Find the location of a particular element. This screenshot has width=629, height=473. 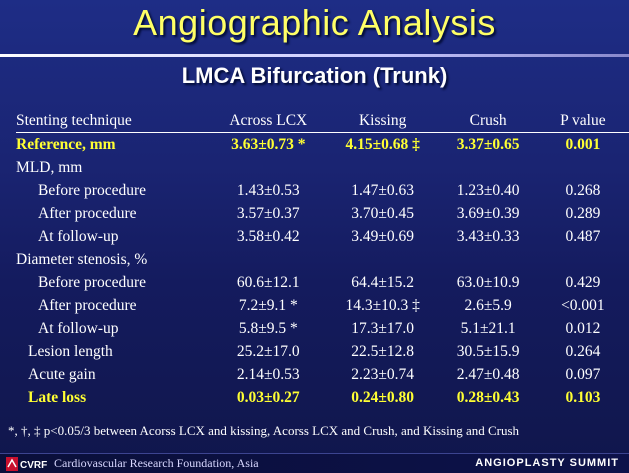

cell-value: 3.49±0.69 is located at coordinates (383, 236).